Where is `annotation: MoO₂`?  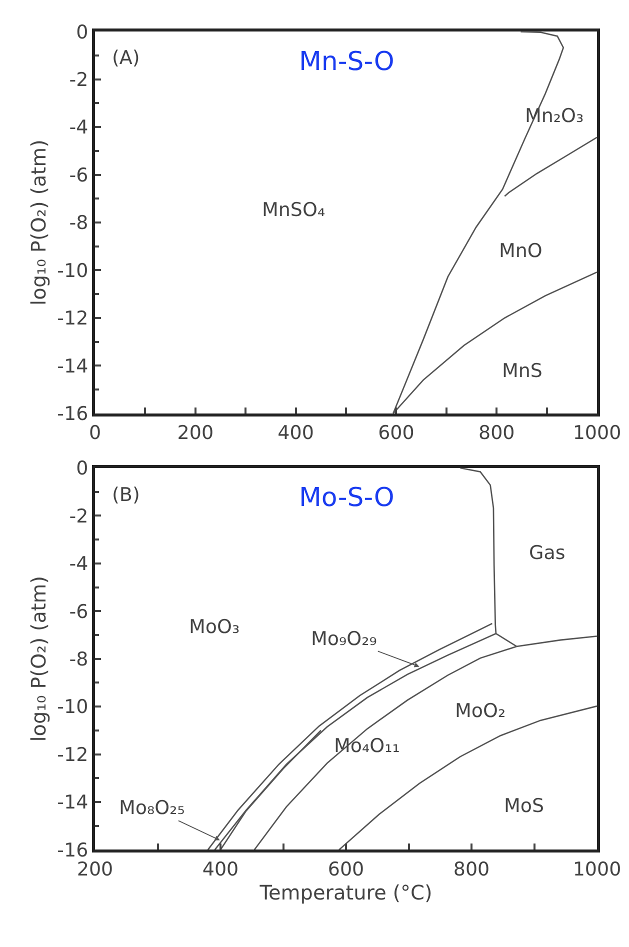
annotation: MoO₂ is located at coordinates (480, 711).